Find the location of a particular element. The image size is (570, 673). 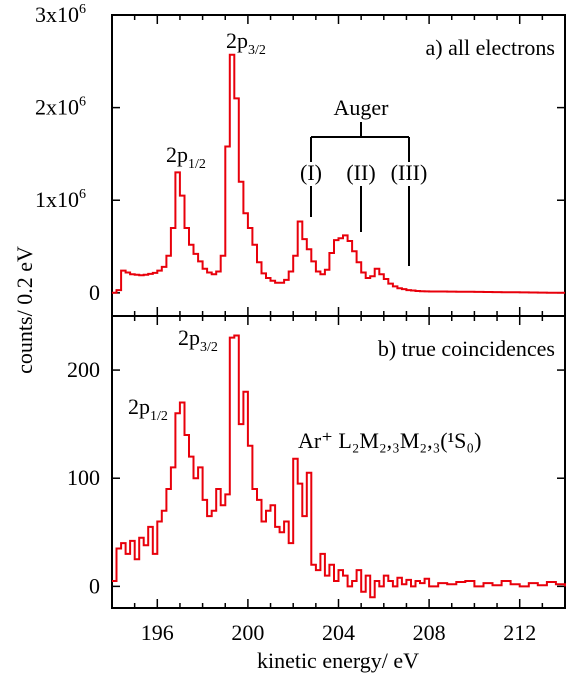

label-2p-1/2-b-subscript: 1/2 is located at coordinates (159, 416).